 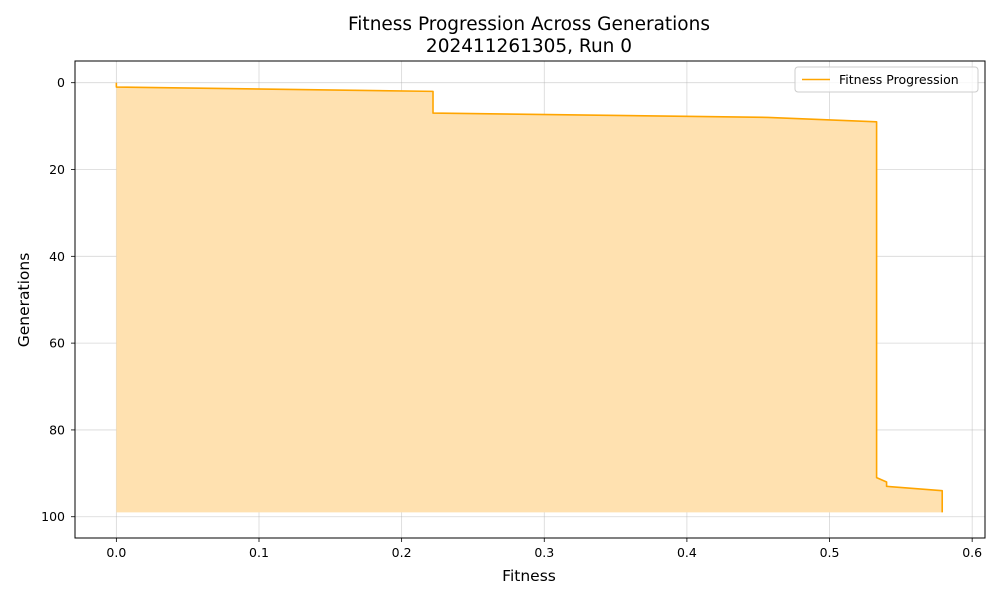 I want to click on x-axis: 0.0 0.1 0.2 0.3 0.4 0.5 0.6, so click(x=544, y=549).